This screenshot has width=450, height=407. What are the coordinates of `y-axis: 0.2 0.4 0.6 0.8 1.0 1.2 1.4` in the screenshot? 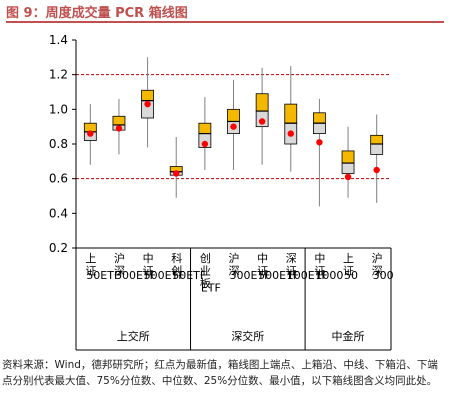 It's located at (63, 144).